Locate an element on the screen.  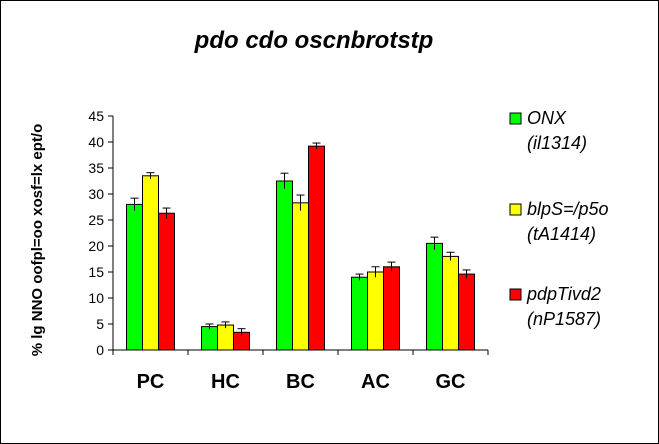
y-tick-label: 5 is located at coordinates (100, 324).